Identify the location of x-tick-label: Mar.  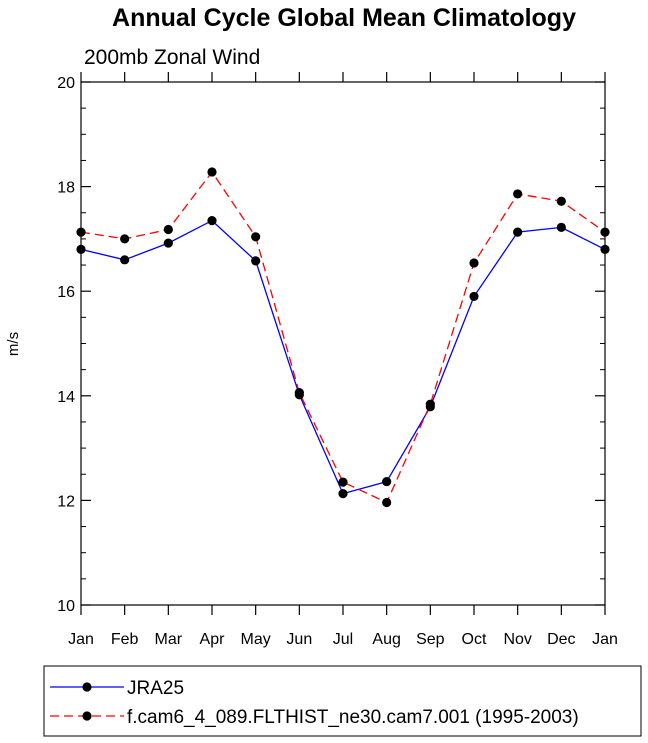
(169, 639).